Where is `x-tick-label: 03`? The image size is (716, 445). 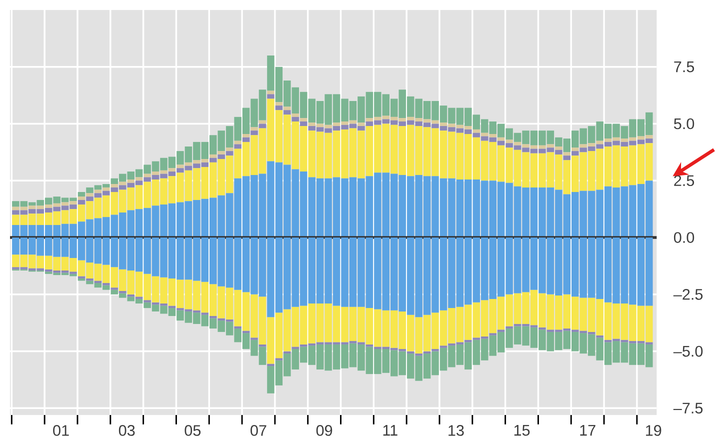 x-tick-label: 03 is located at coordinates (126, 430).